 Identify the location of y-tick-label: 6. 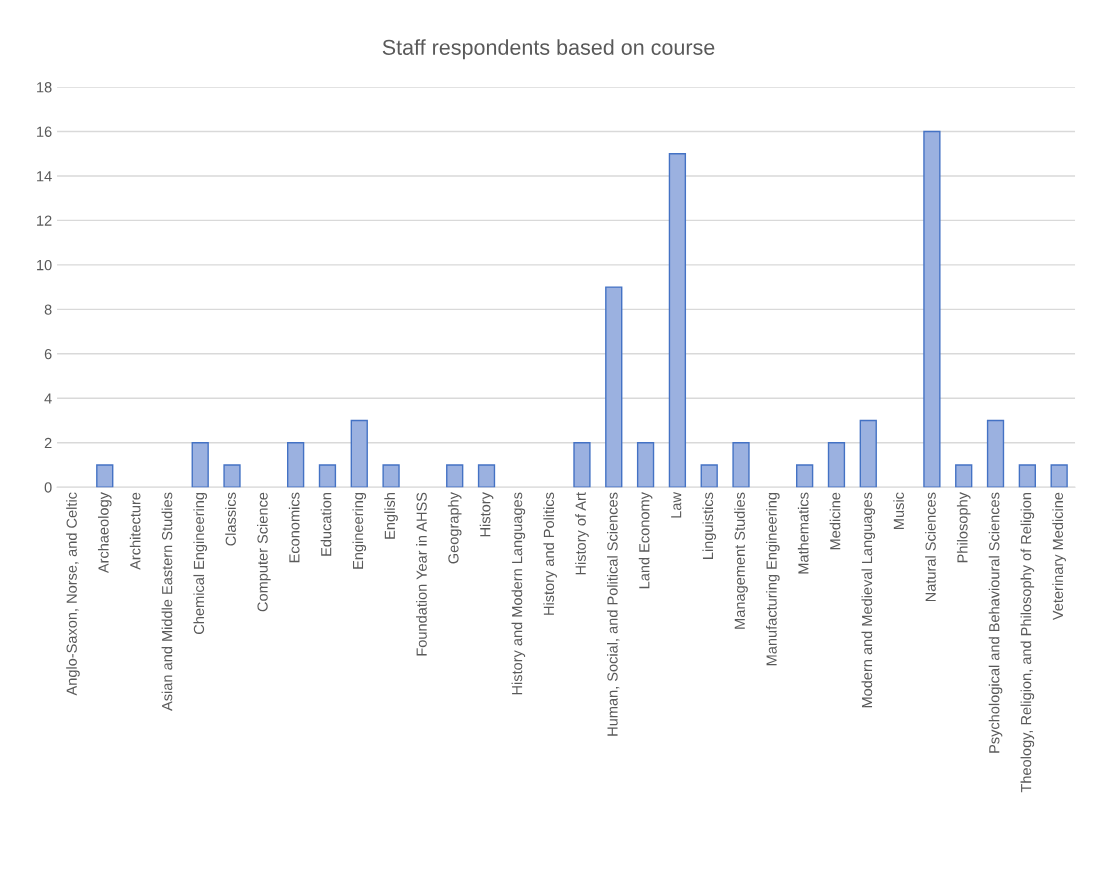
(48, 354).